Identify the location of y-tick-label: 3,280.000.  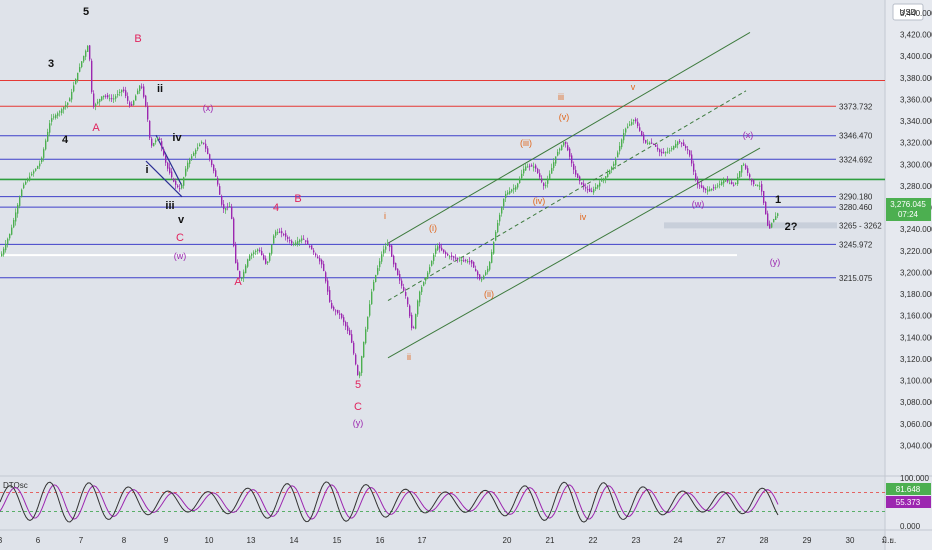
(916, 186).